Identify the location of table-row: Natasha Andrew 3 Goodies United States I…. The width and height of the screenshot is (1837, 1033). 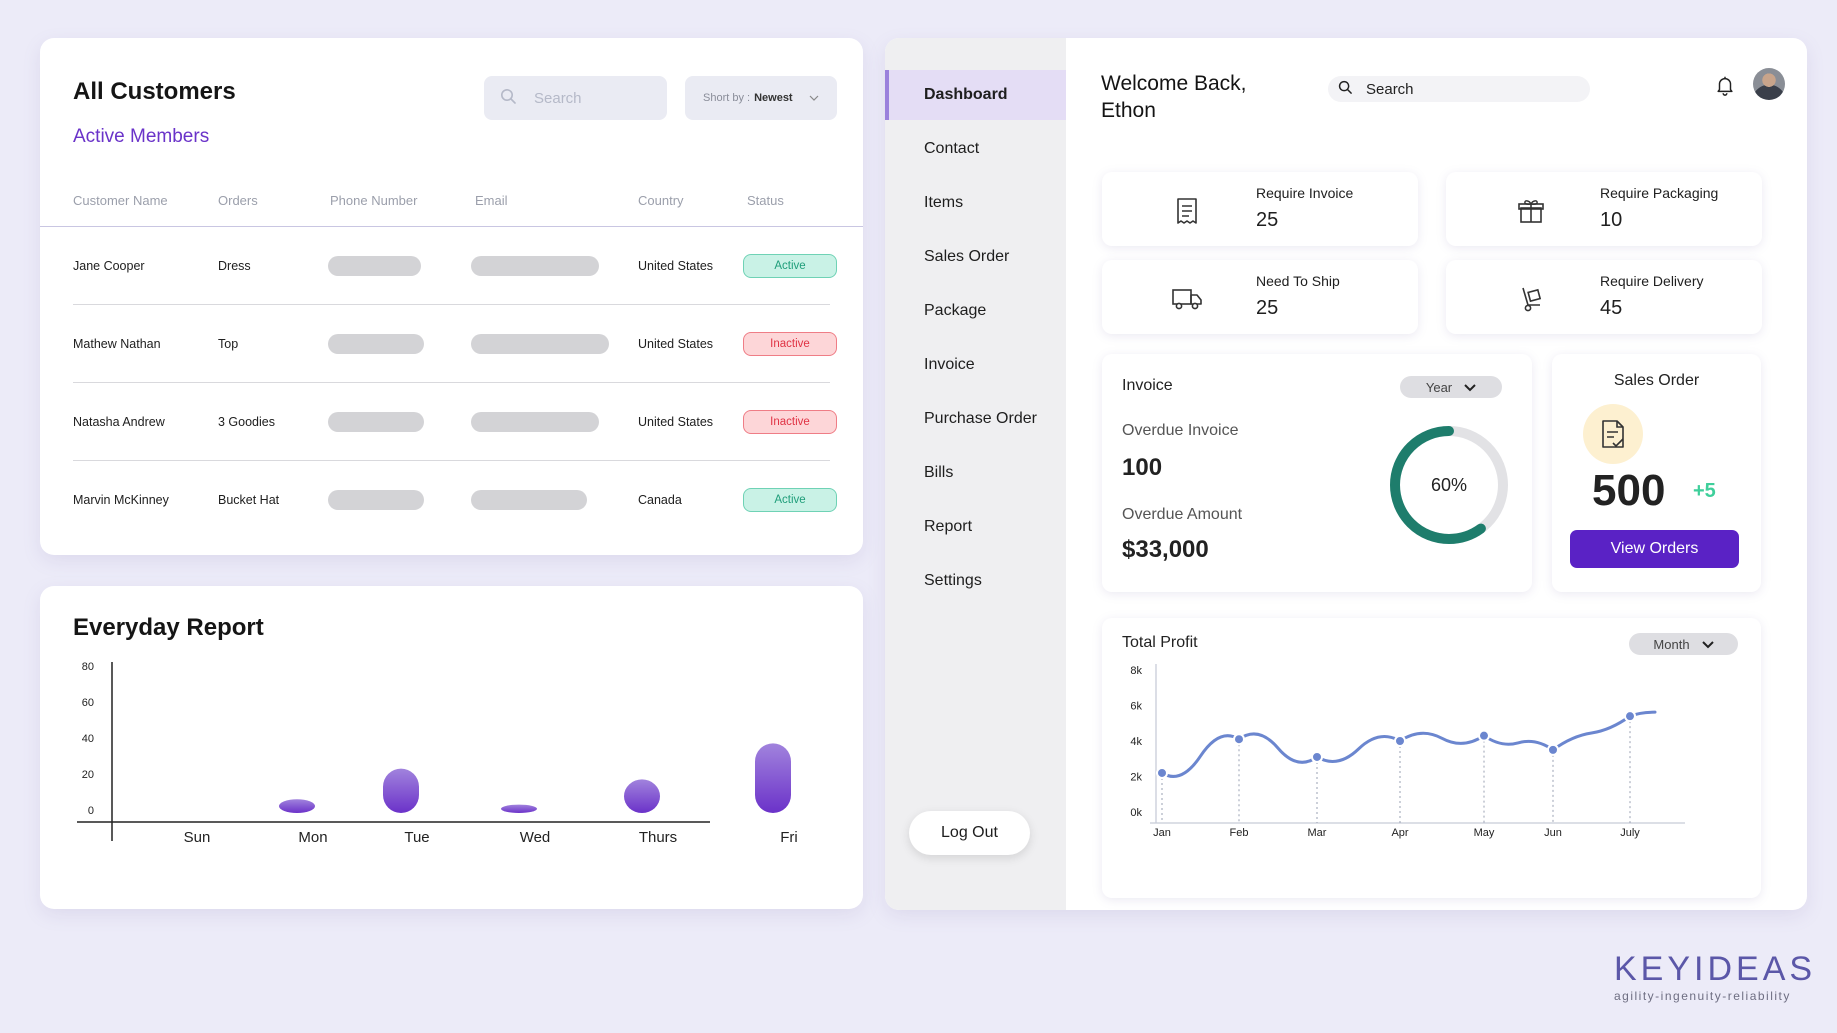
(451, 422).